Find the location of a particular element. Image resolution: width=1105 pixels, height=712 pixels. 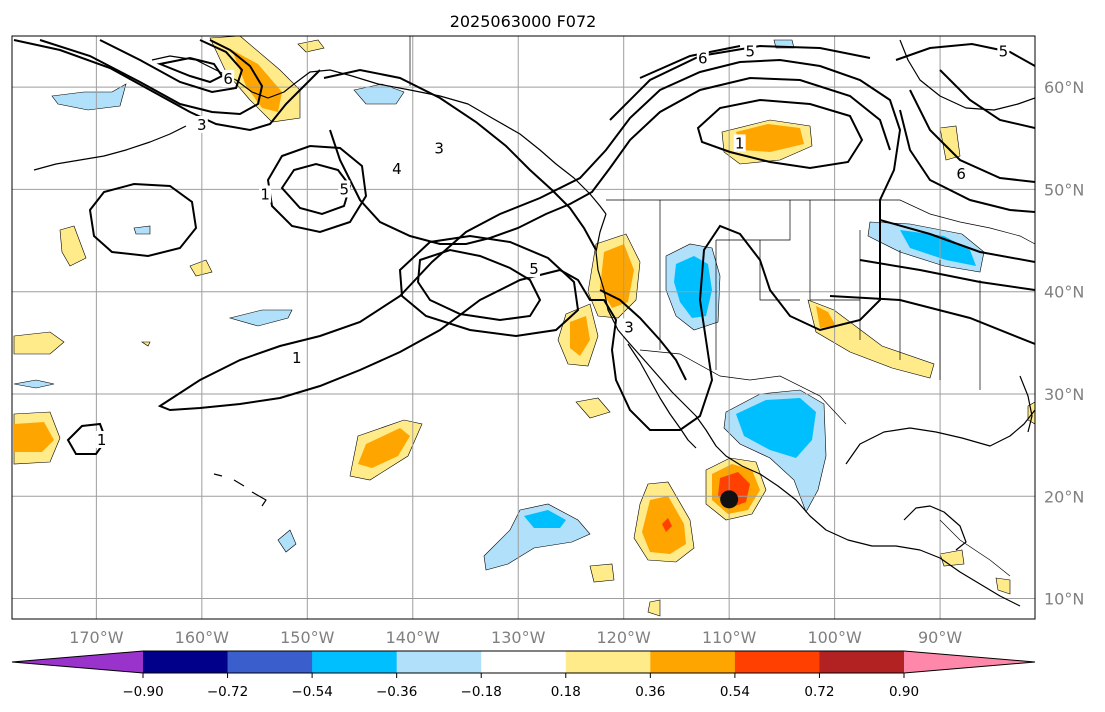

gulf-coast is located at coordinates (940, 437).